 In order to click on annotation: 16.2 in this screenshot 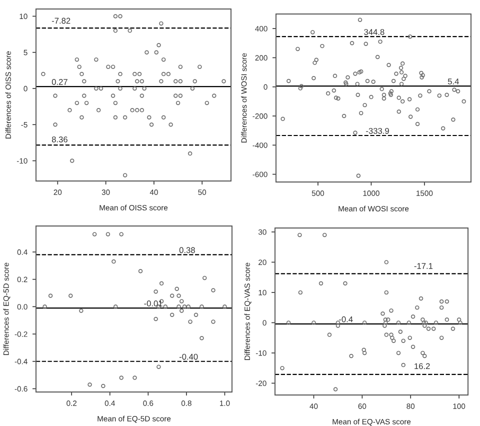, I will do `click(422, 366)`.